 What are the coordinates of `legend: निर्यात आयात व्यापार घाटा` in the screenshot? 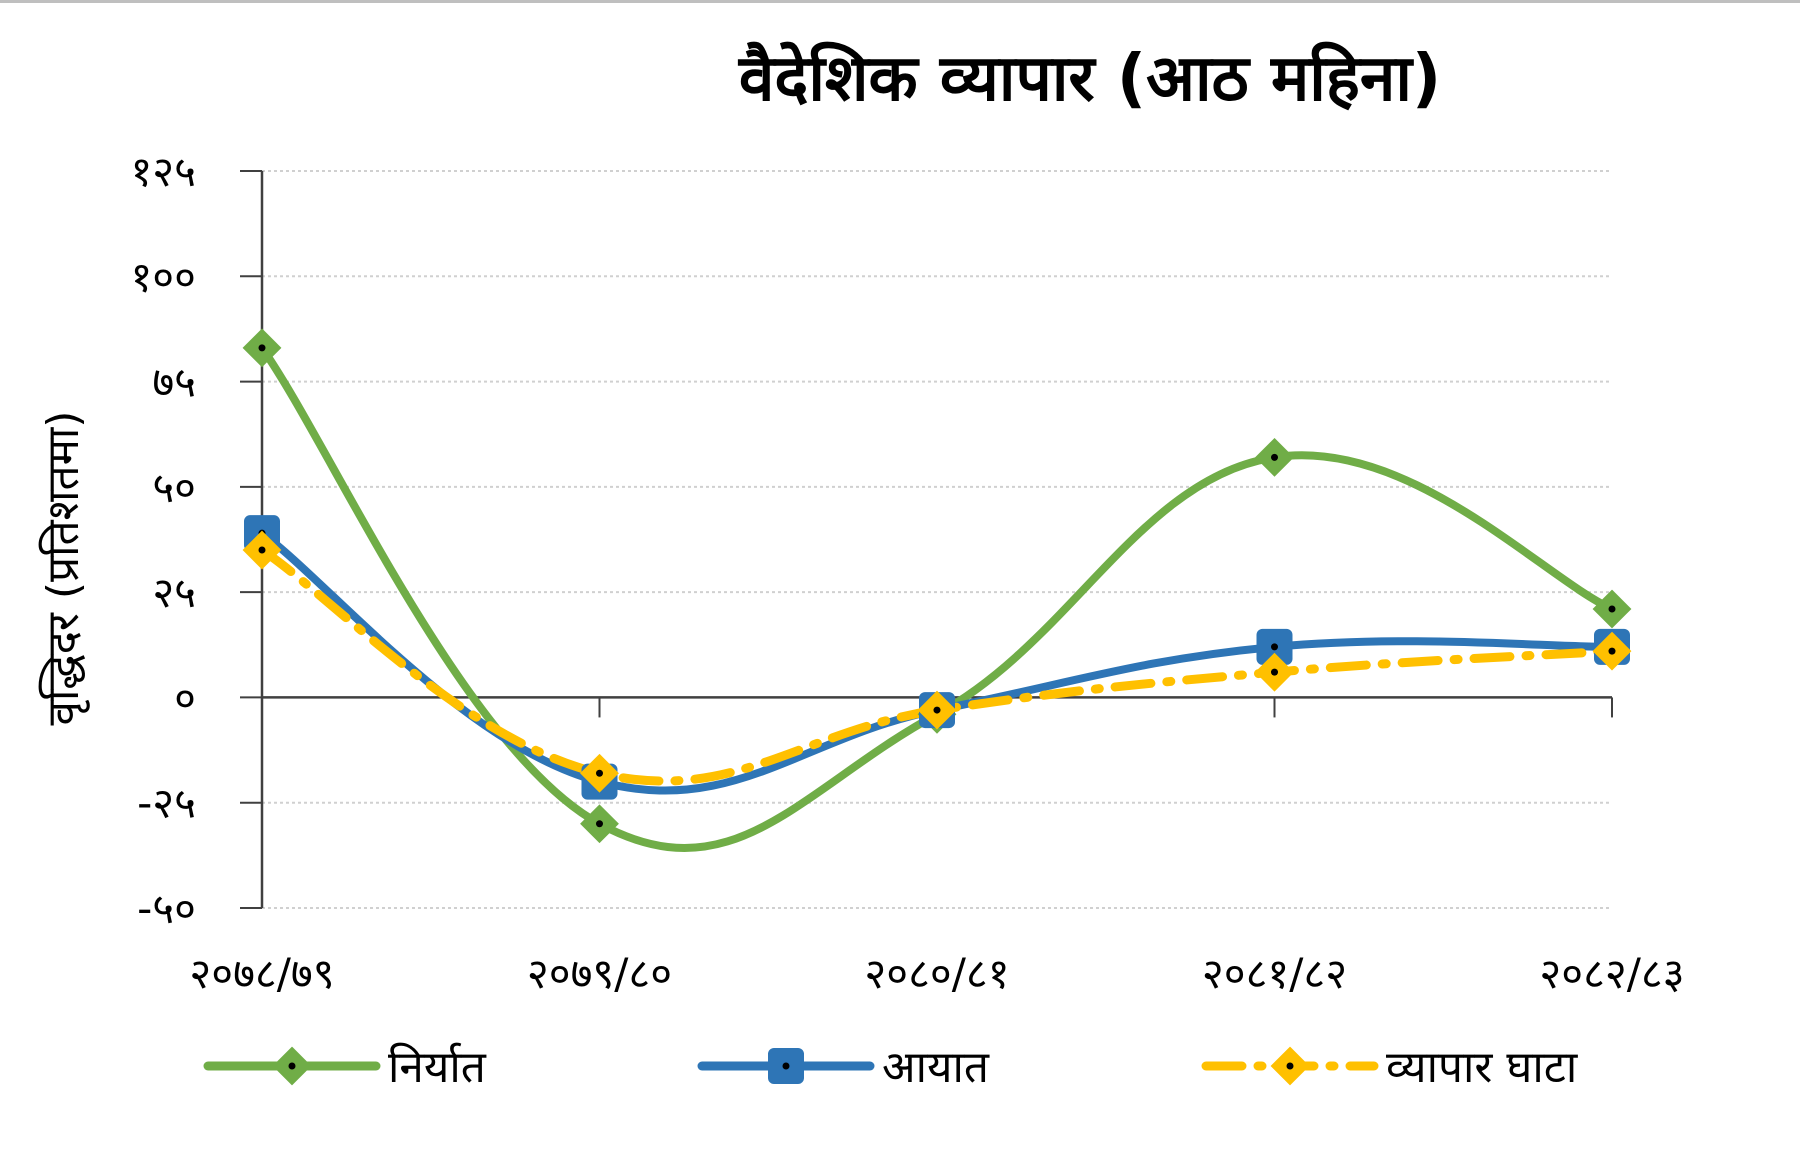 It's located at (891, 1067).